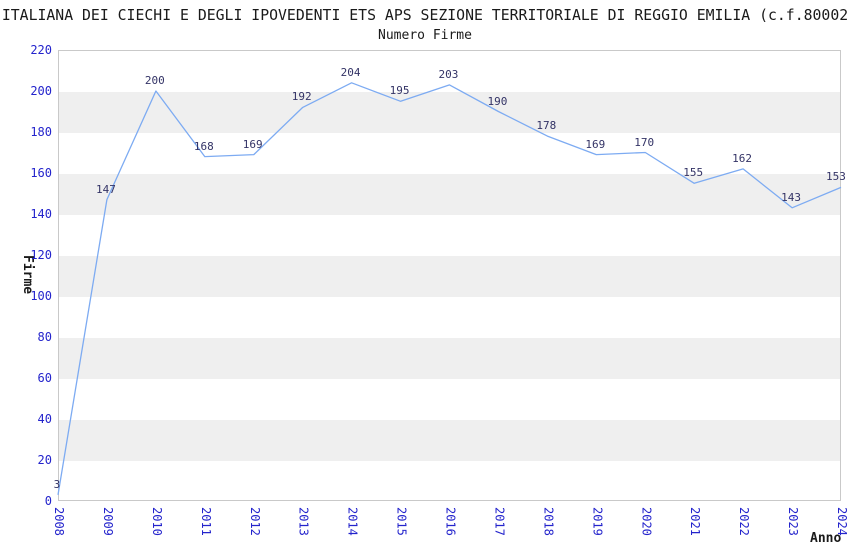 The height and width of the screenshot is (550, 850). I want to click on data-label: 204, so click(350, 72).